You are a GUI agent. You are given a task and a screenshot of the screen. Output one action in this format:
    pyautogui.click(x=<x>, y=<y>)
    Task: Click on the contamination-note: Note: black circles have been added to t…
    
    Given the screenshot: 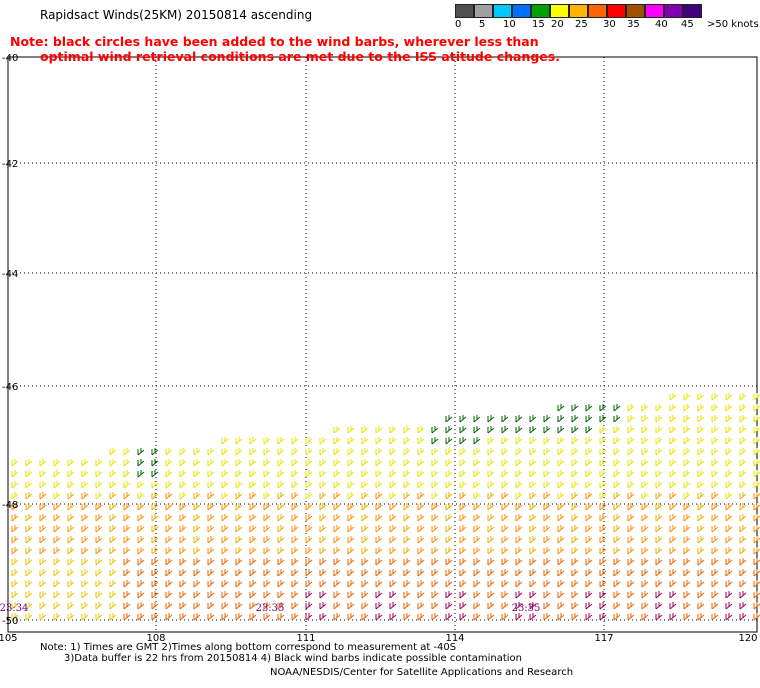 What is the action you would take?
    pyautogui.click(x=310, y=49)
    